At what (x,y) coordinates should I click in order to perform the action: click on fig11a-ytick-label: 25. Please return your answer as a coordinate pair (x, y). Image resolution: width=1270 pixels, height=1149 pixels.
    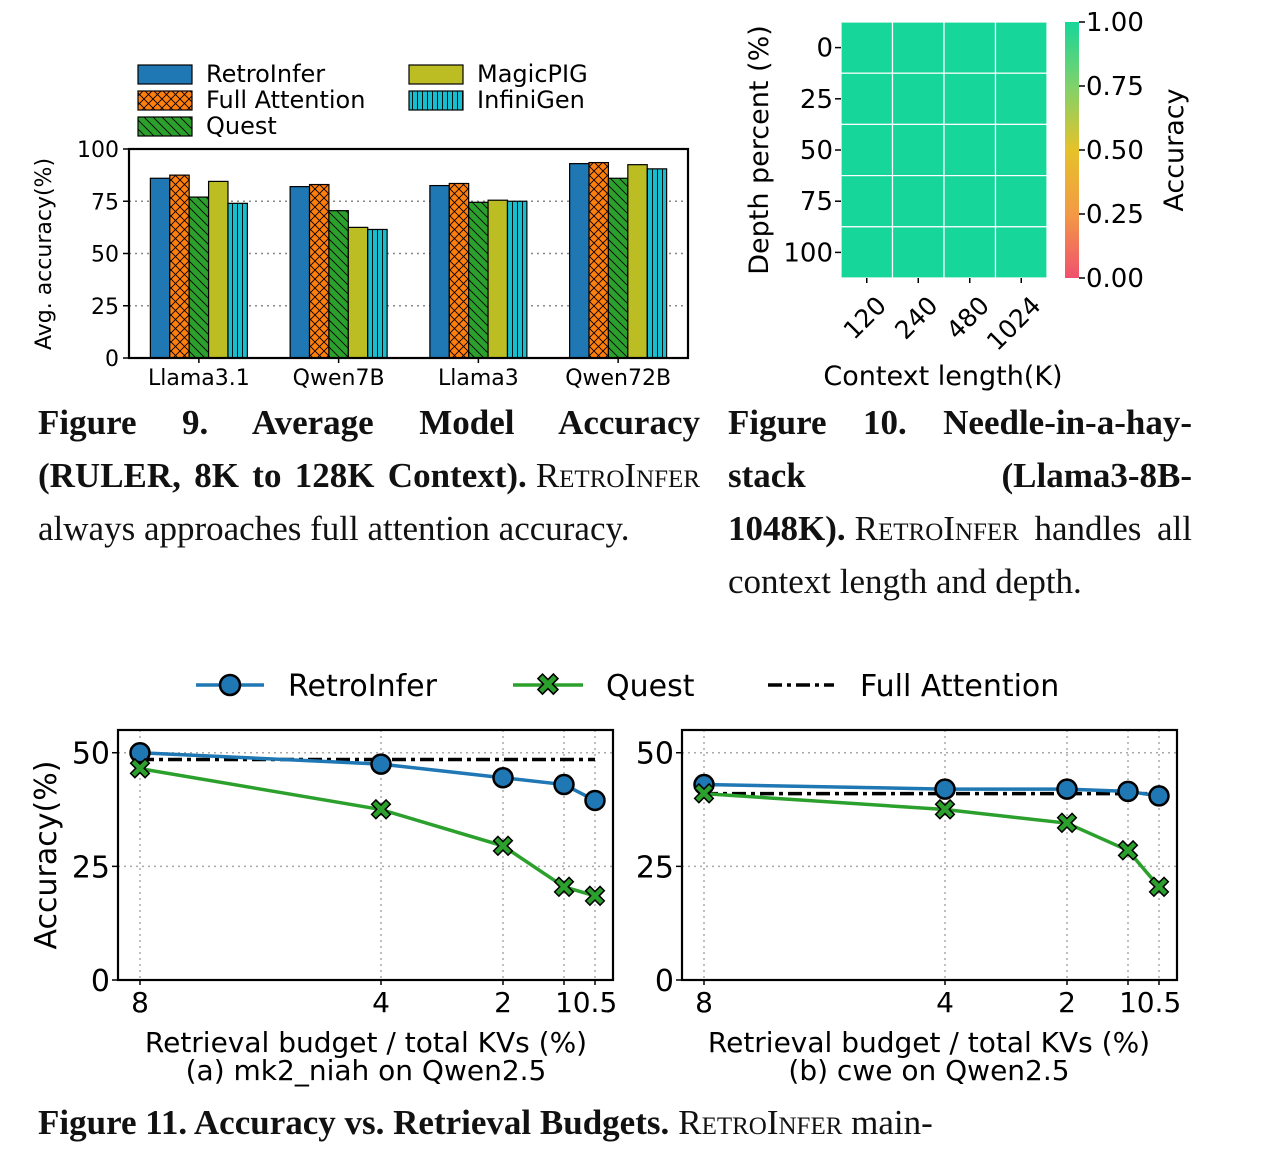
    Looking at the image, I should click on (91, 867).